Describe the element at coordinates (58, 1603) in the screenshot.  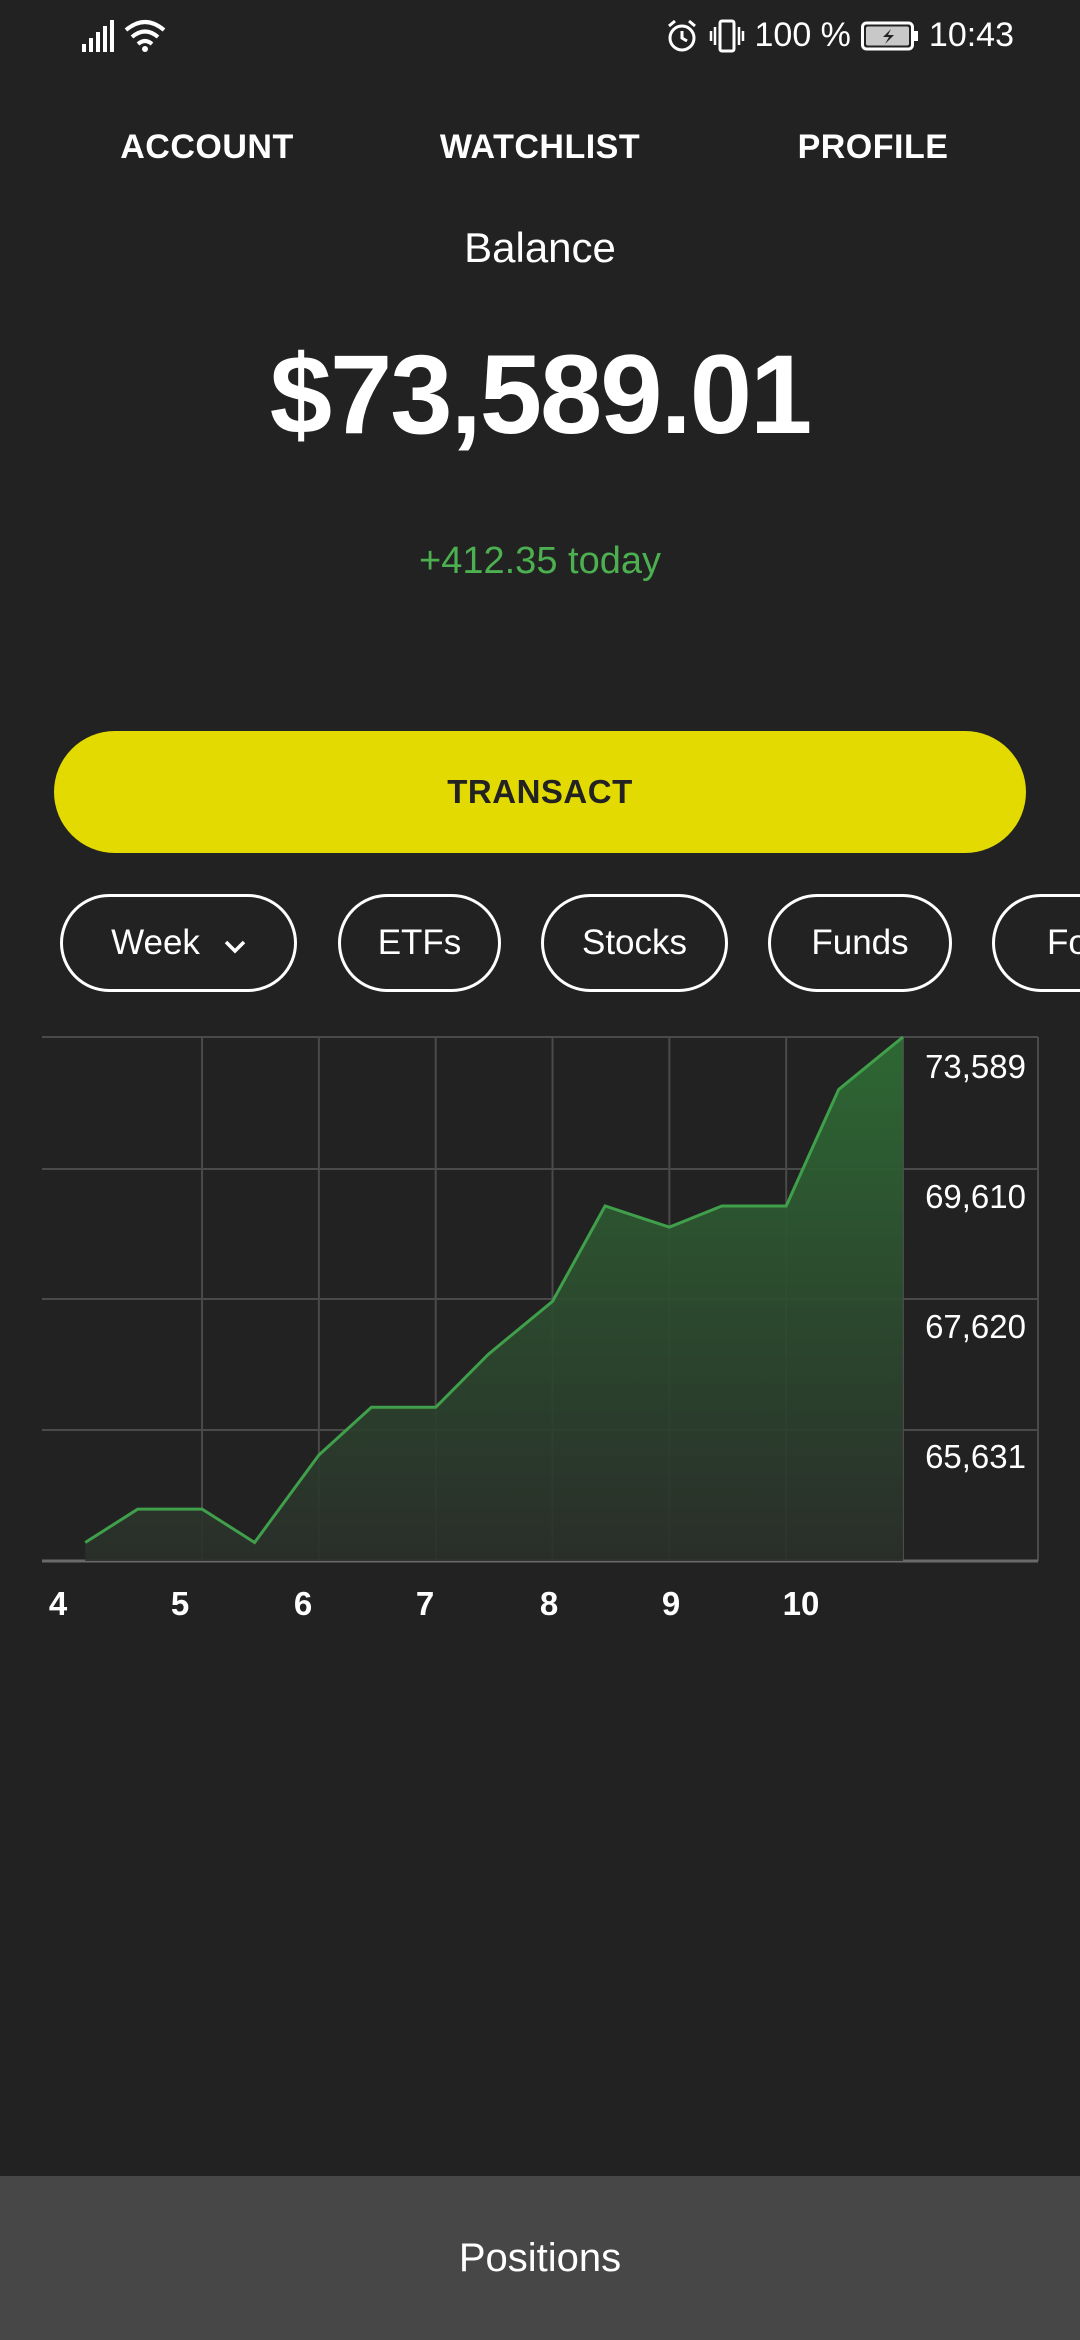
I see `x-tick-label: 4` at that location.